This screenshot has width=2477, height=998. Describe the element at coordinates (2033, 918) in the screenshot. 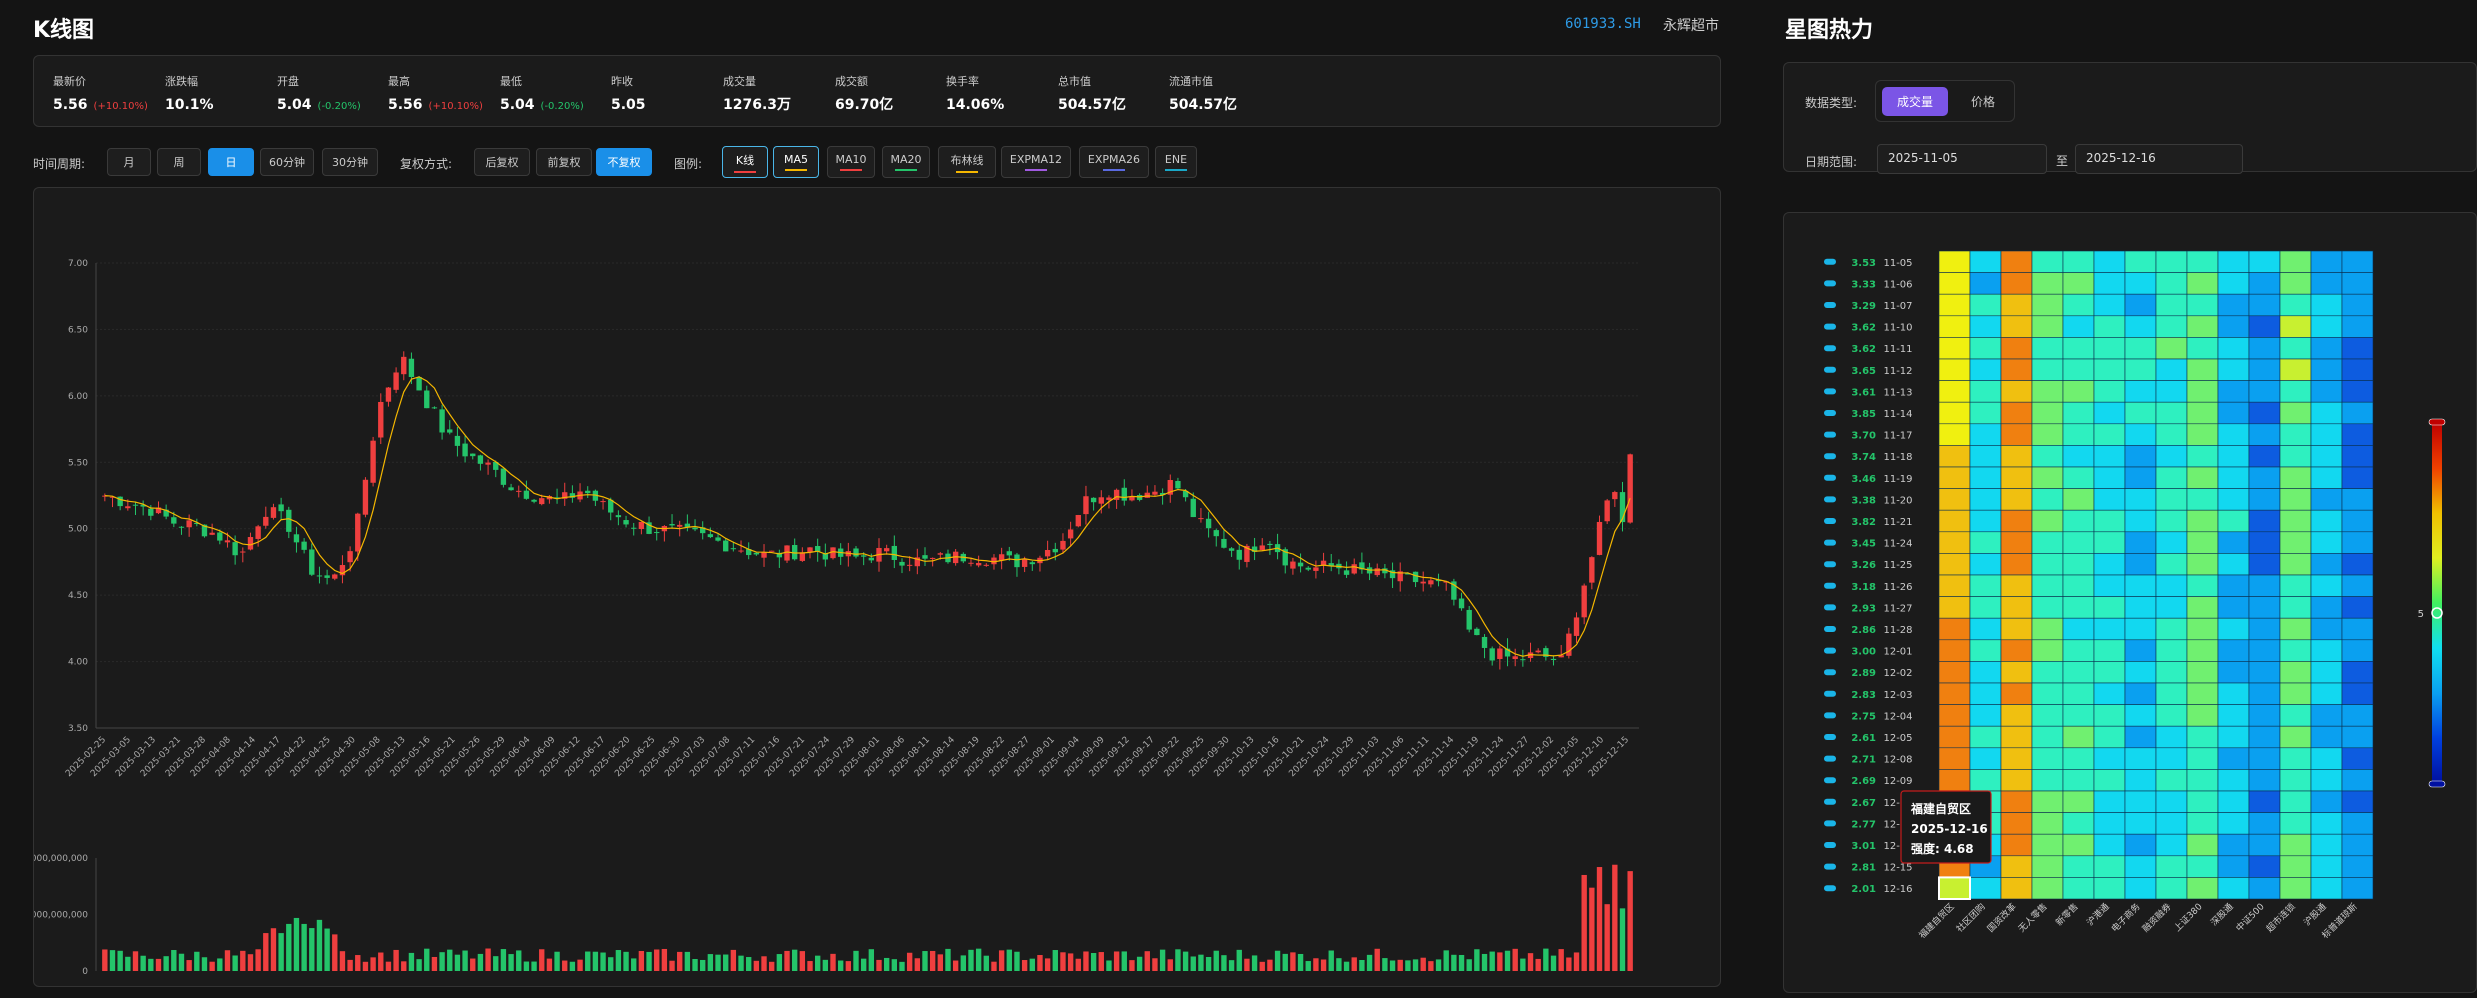

I see `column-label: 无人零售` at that location.